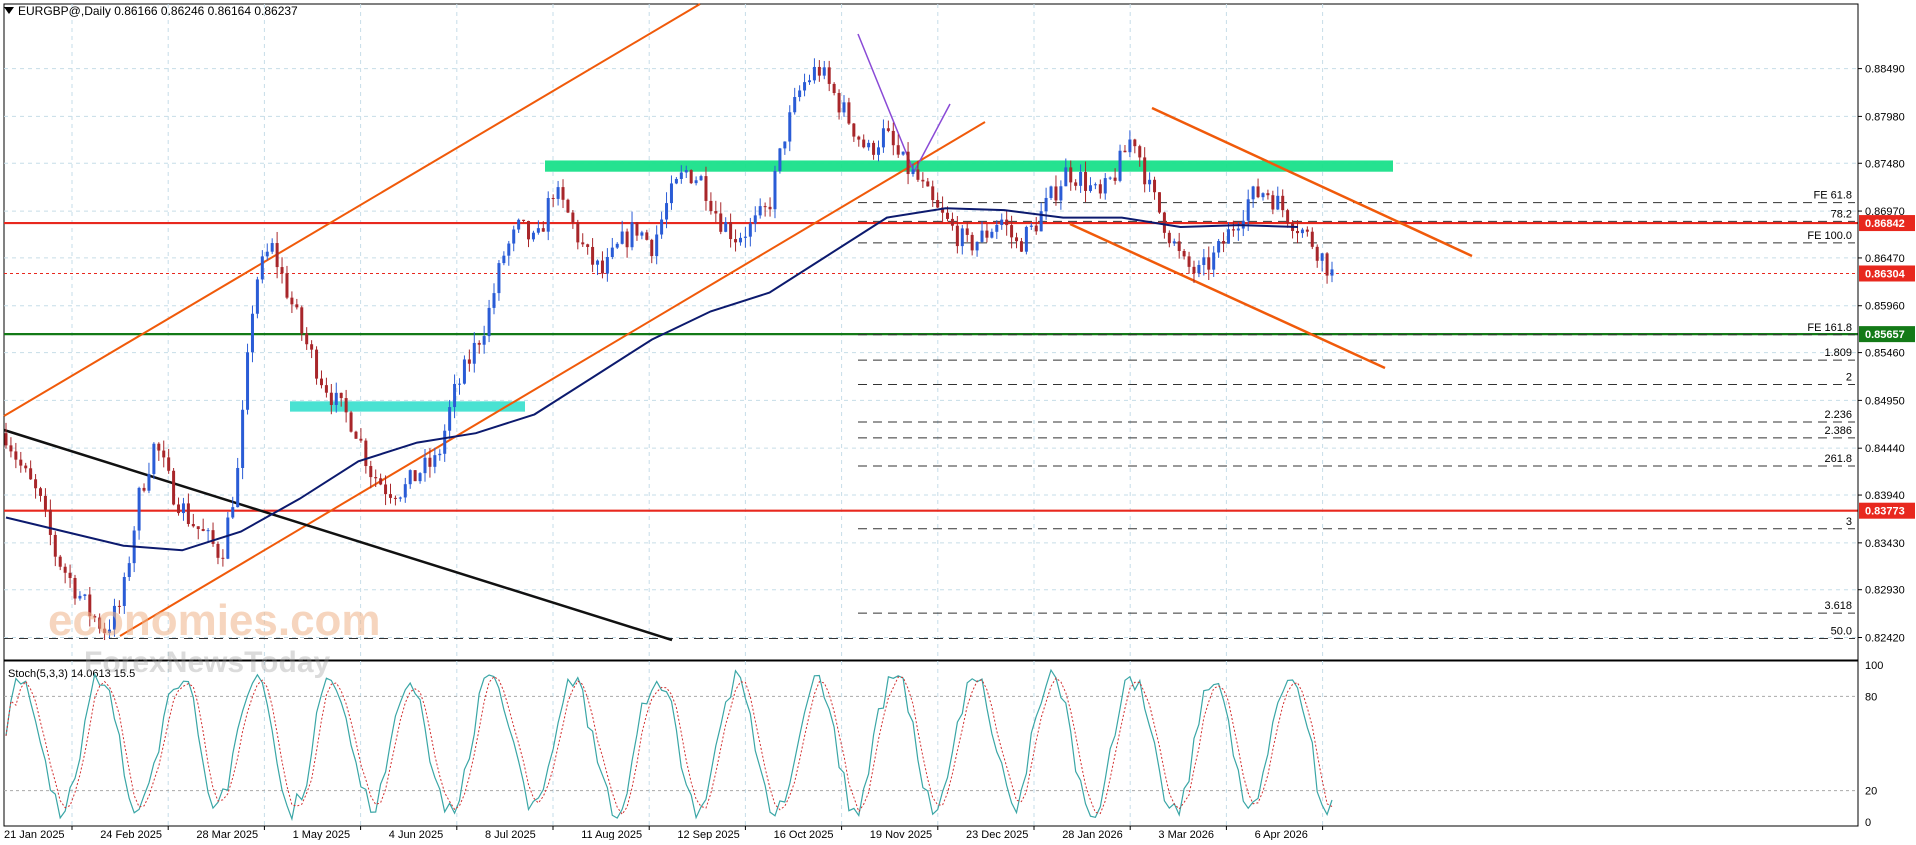 This screenshot has height=845, width=1916. I want to click on stoch-signal-line, so click(669, 745).